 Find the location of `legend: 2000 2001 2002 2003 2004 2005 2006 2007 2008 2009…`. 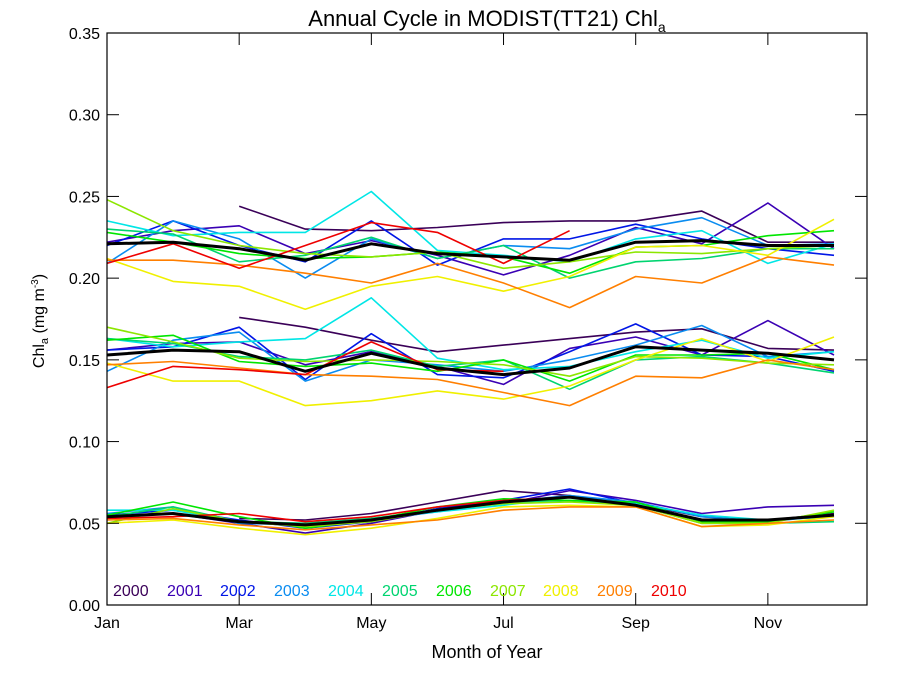

legend: 2000 2001 2002 2003 2004 2005 2006 2007 2008 2009… is located at coordinates (400, 591).